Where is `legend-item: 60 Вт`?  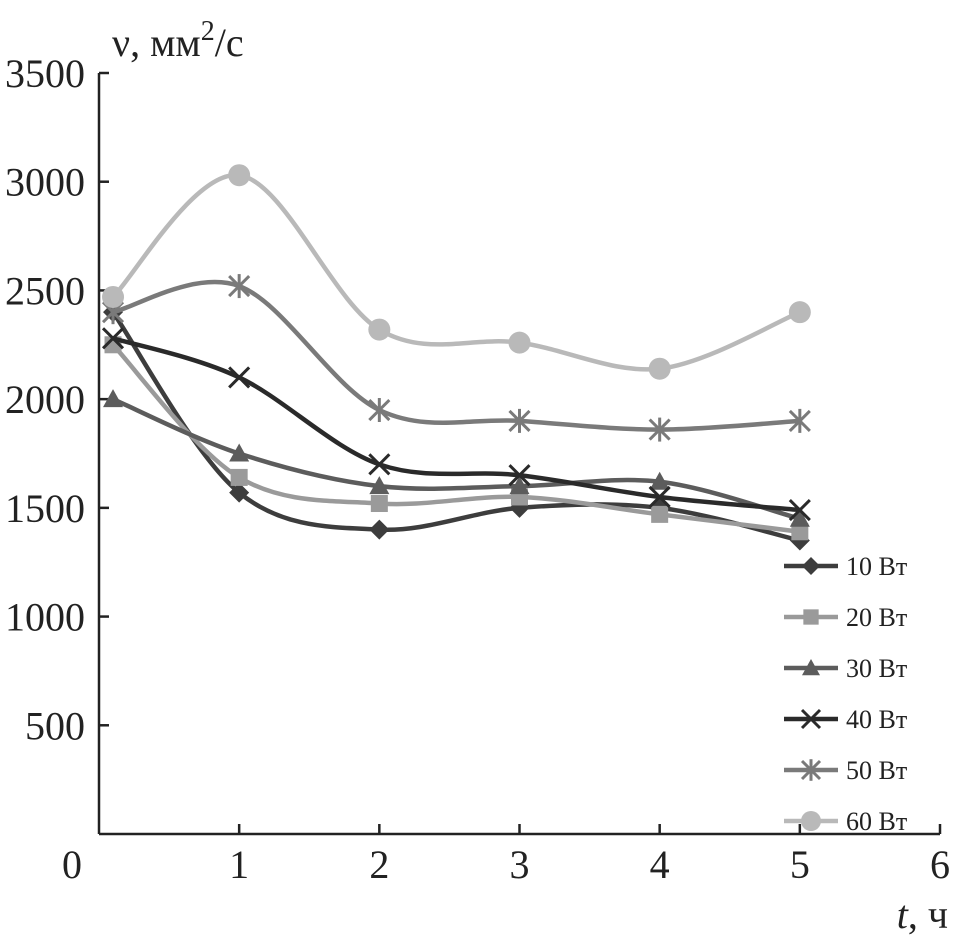 legend-item: 60 Вт is located at coordinates (845, 821).